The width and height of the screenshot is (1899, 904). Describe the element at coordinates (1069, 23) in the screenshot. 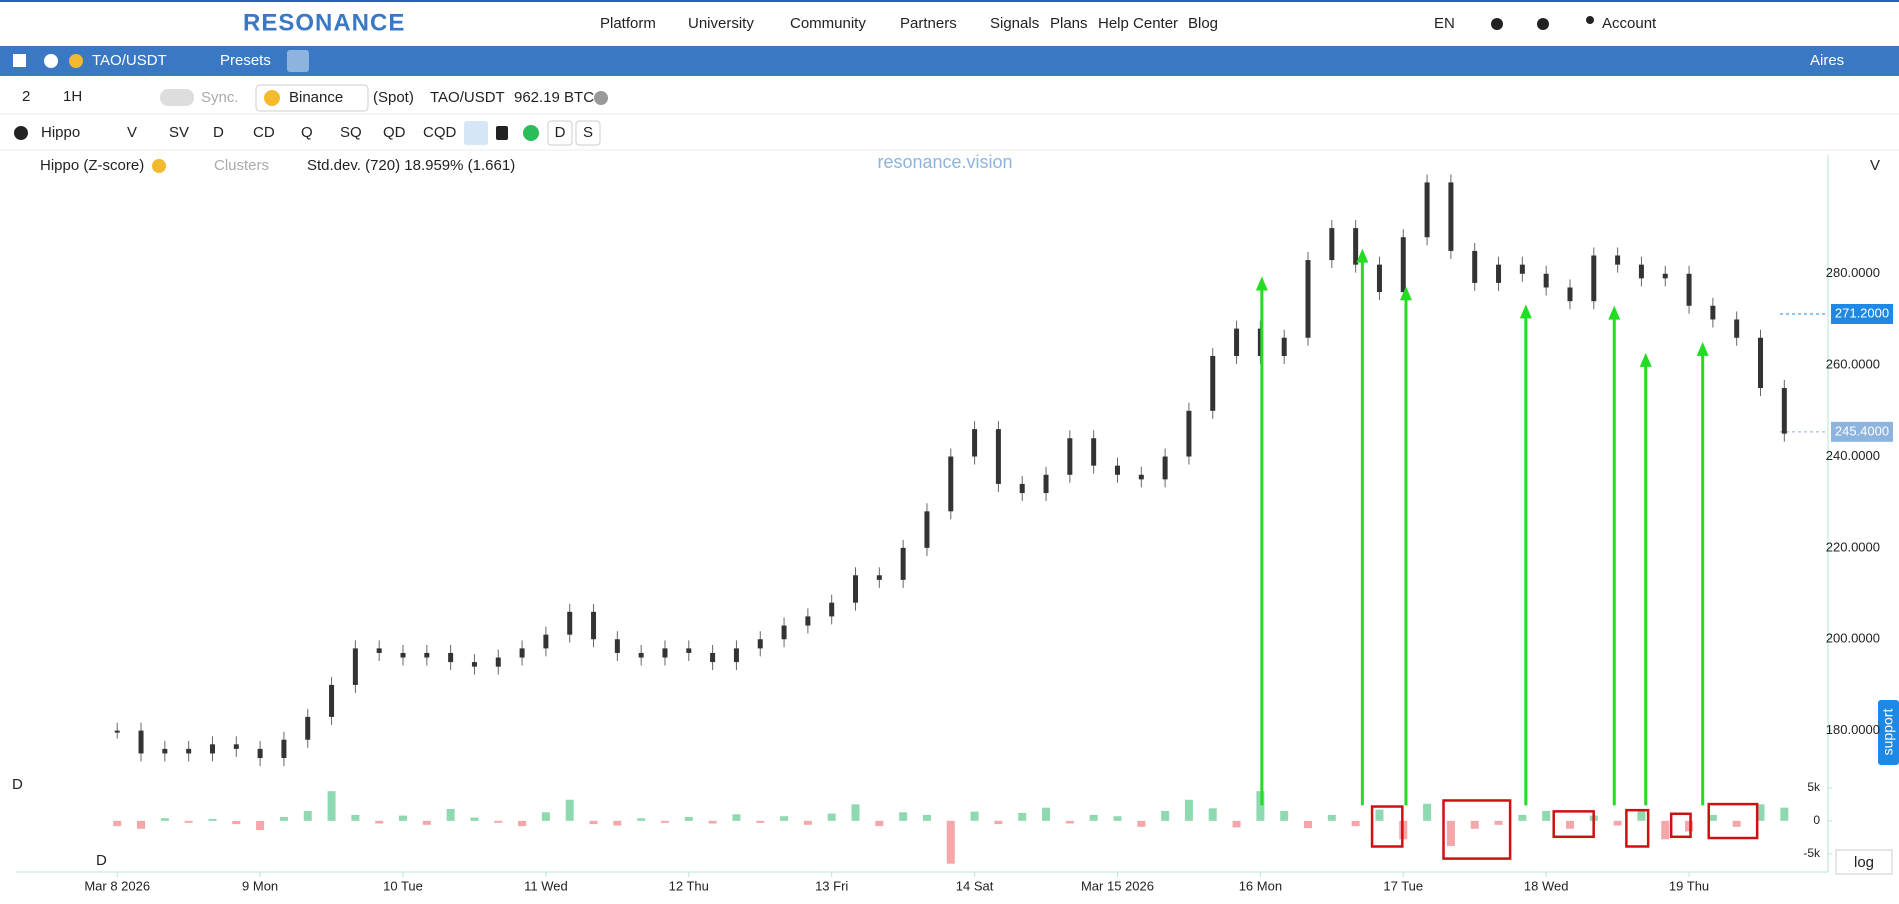

I see `menu-item: Plans` at that location.